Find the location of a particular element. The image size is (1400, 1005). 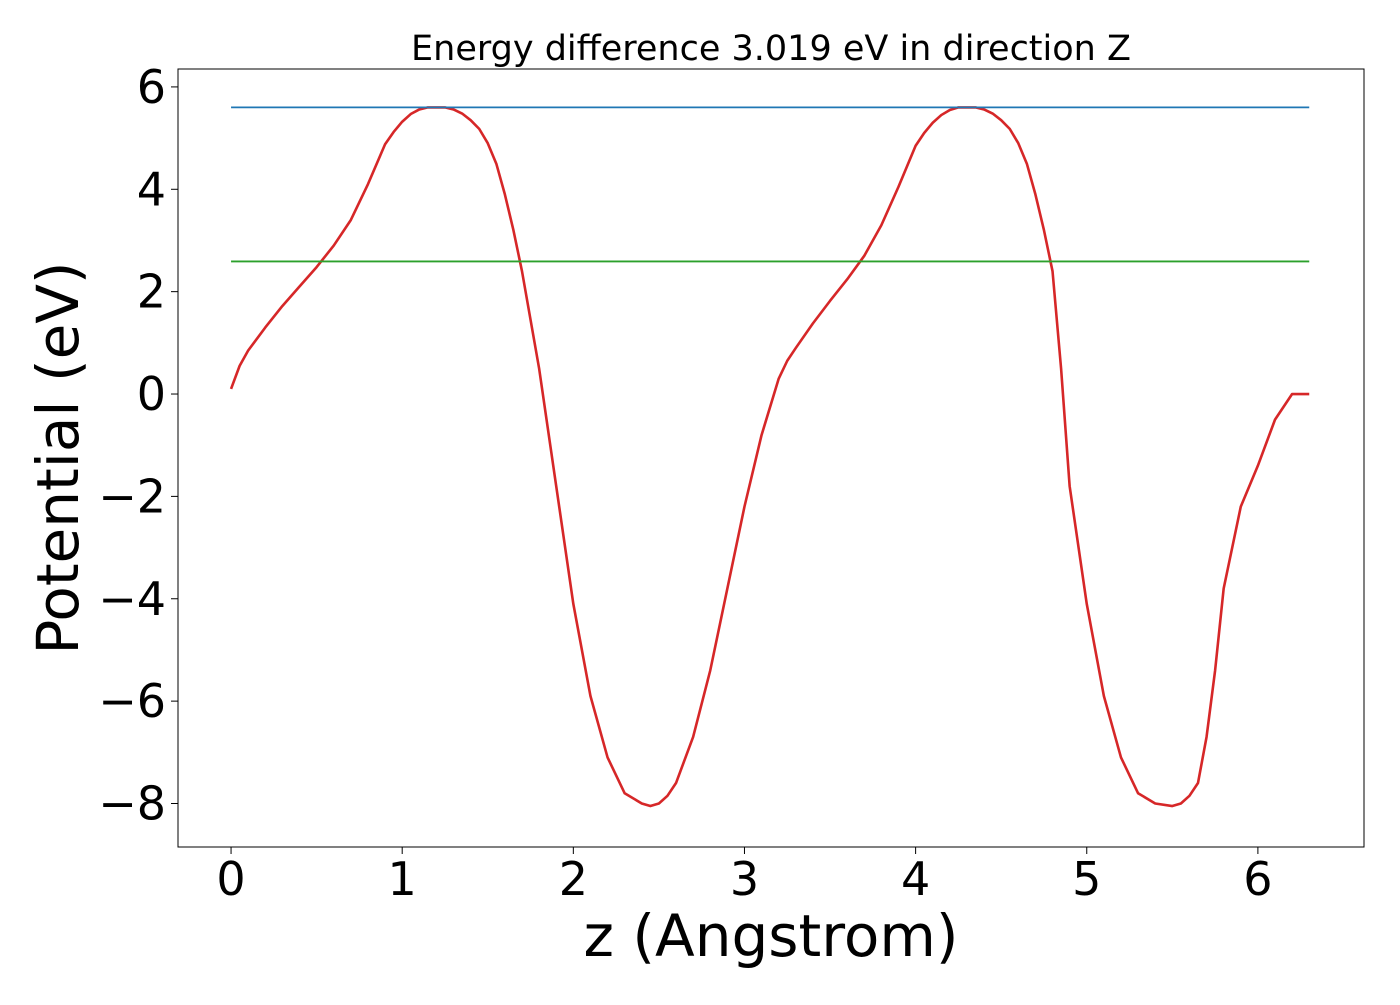

x-axis-label: z (Angstrom) is located at coordinates (771, 936).